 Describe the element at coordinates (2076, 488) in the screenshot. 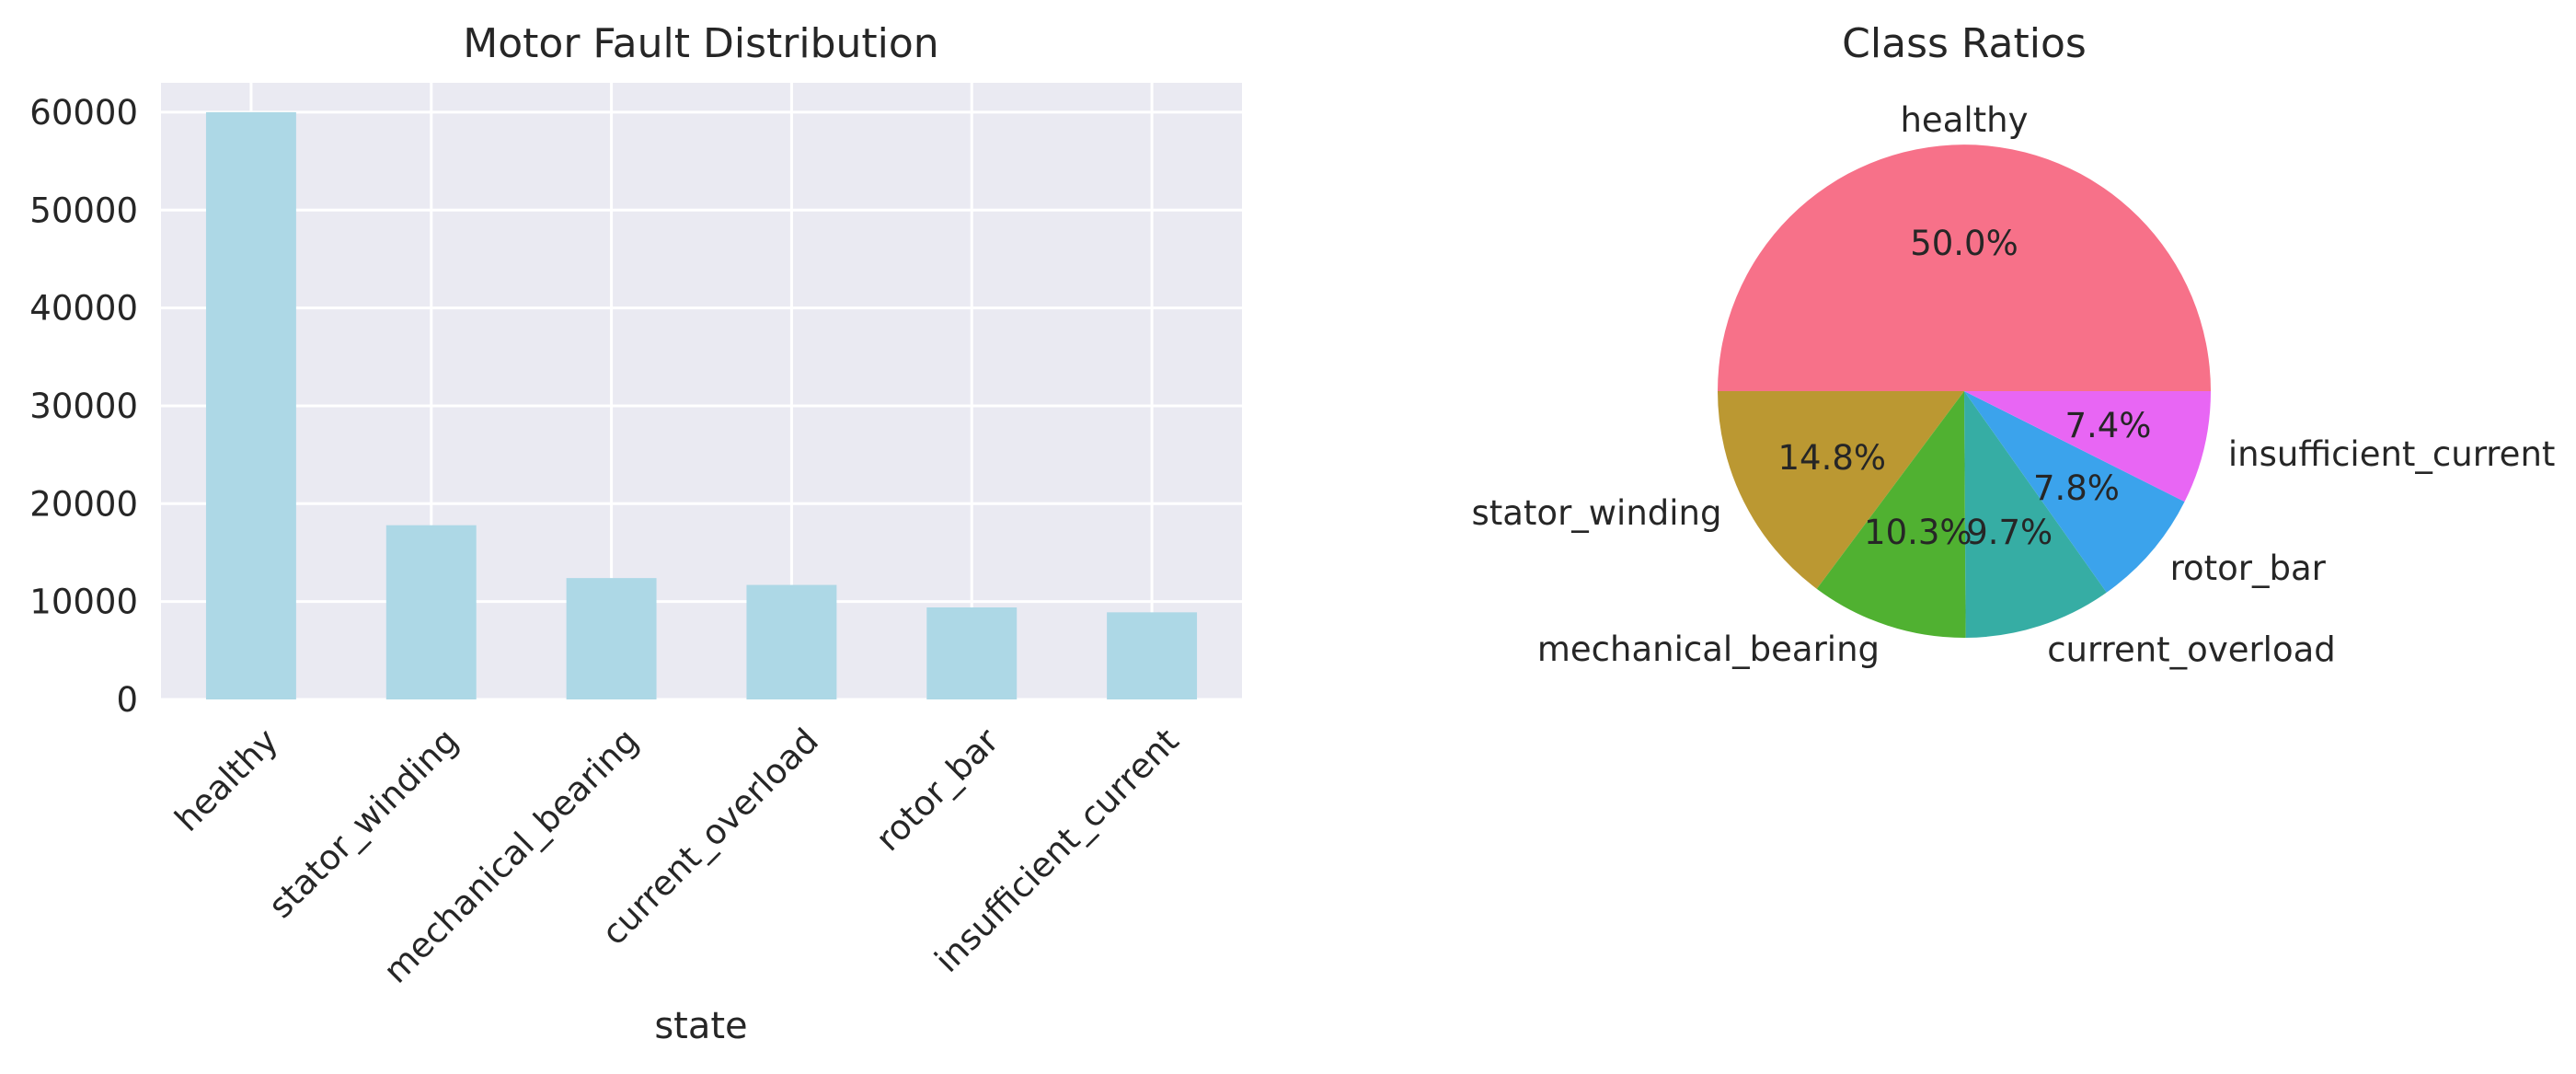

I see `pie-percent-rotor_bar: 7.8%` at that location.